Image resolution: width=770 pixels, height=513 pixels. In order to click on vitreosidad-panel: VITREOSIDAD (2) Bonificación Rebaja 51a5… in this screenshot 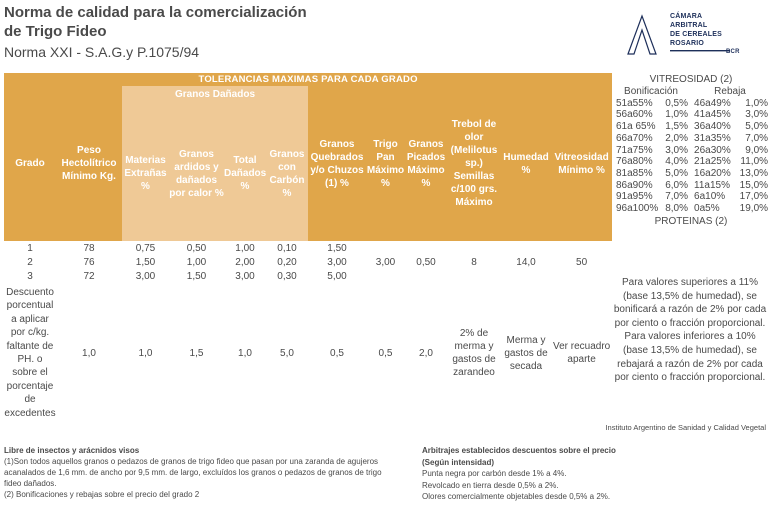, I will do `click(691, 150)`.